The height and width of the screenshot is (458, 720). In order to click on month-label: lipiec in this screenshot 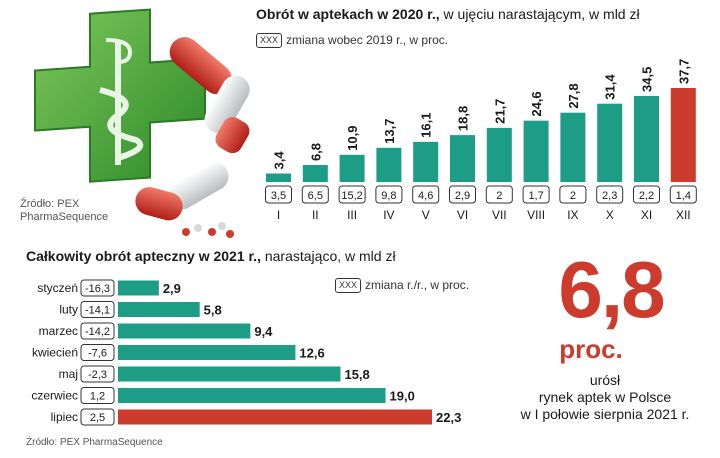, I will do `click(64, 417)`.